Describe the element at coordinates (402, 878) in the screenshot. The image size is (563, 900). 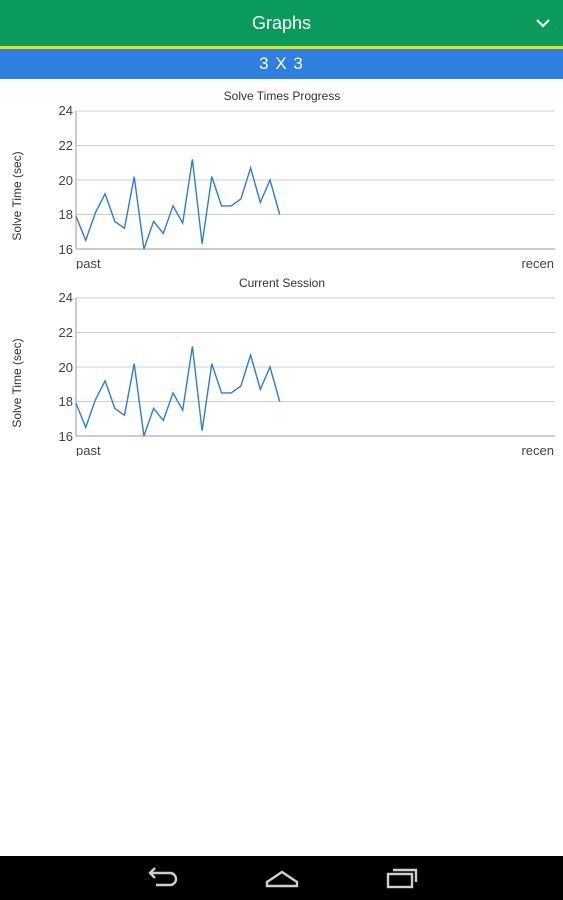
I see `recents-icon` at that location.